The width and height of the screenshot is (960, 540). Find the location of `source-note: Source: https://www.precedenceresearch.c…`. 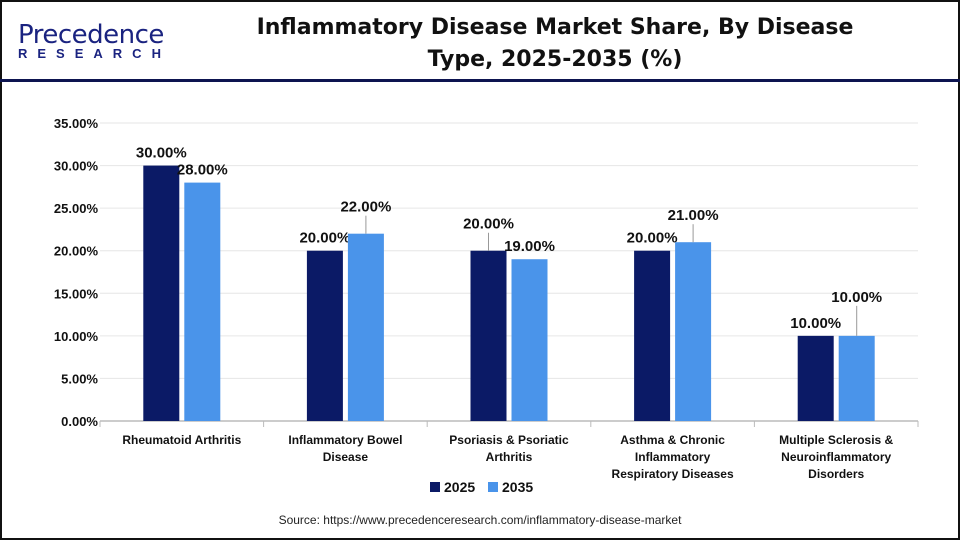

source-note: Source: https://www.precedenceresearch.c… is located at coordinates (480, 520).